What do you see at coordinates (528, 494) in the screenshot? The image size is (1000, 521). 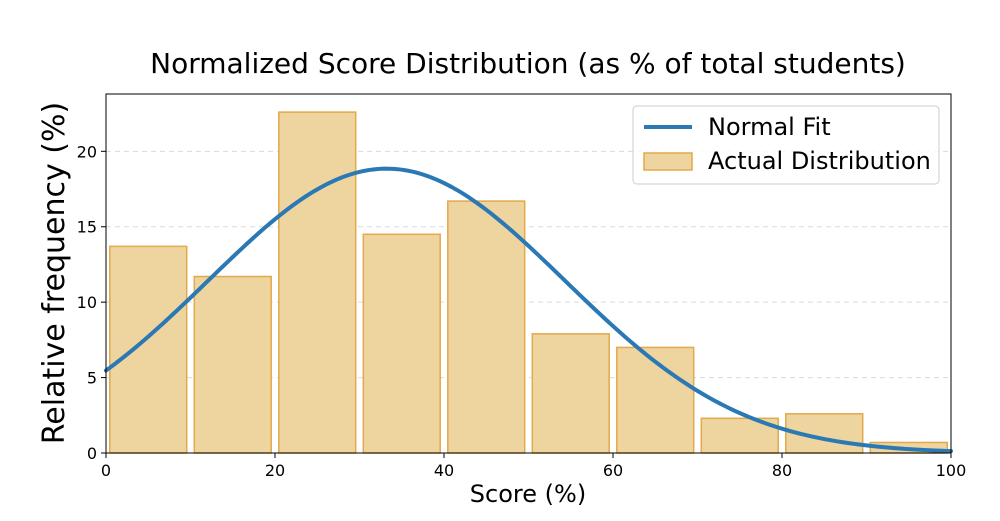 I see `x-axis-title: Score (%)` at bounding box center [528, 494].